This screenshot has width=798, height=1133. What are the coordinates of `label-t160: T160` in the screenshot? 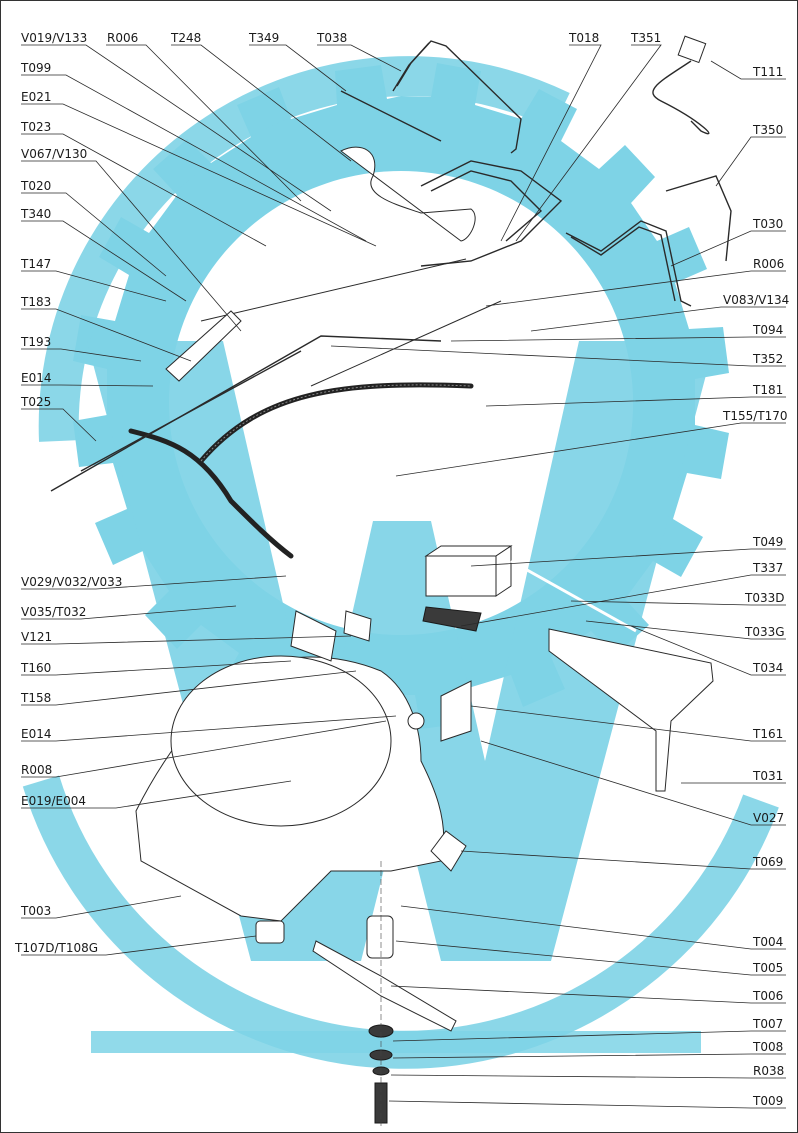 It's located at (35, 668).